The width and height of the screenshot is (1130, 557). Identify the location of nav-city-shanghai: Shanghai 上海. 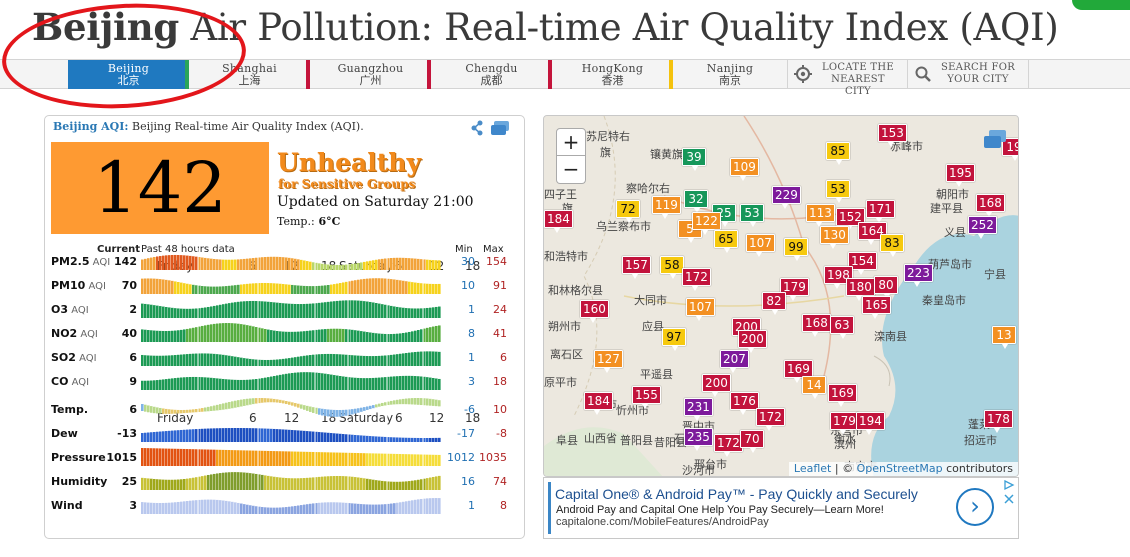
(249, 74).